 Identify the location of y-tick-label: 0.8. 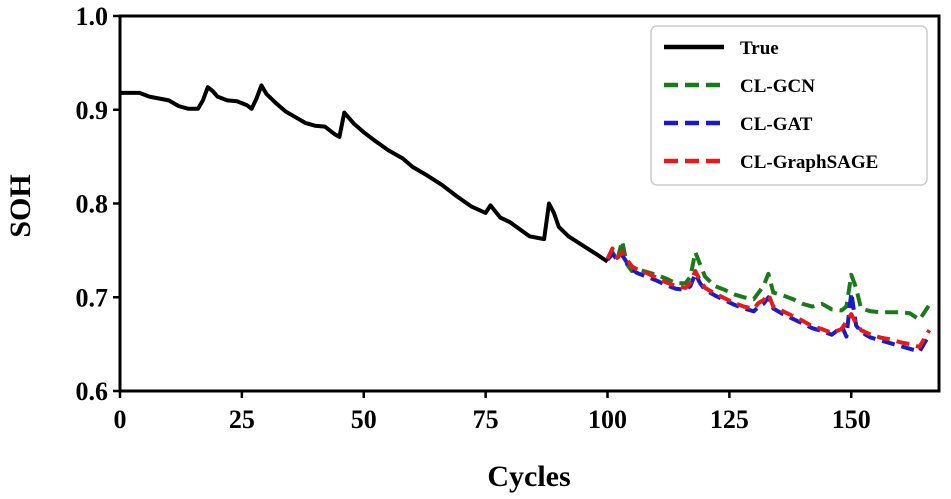
(92, 204).